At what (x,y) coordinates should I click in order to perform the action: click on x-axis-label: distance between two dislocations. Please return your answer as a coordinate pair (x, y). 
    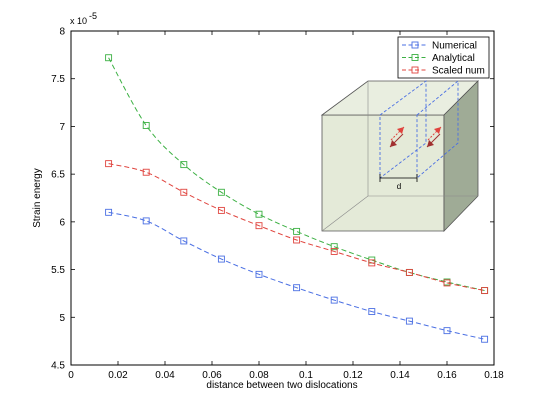
    Looking at the image, I should click on (281, 385).